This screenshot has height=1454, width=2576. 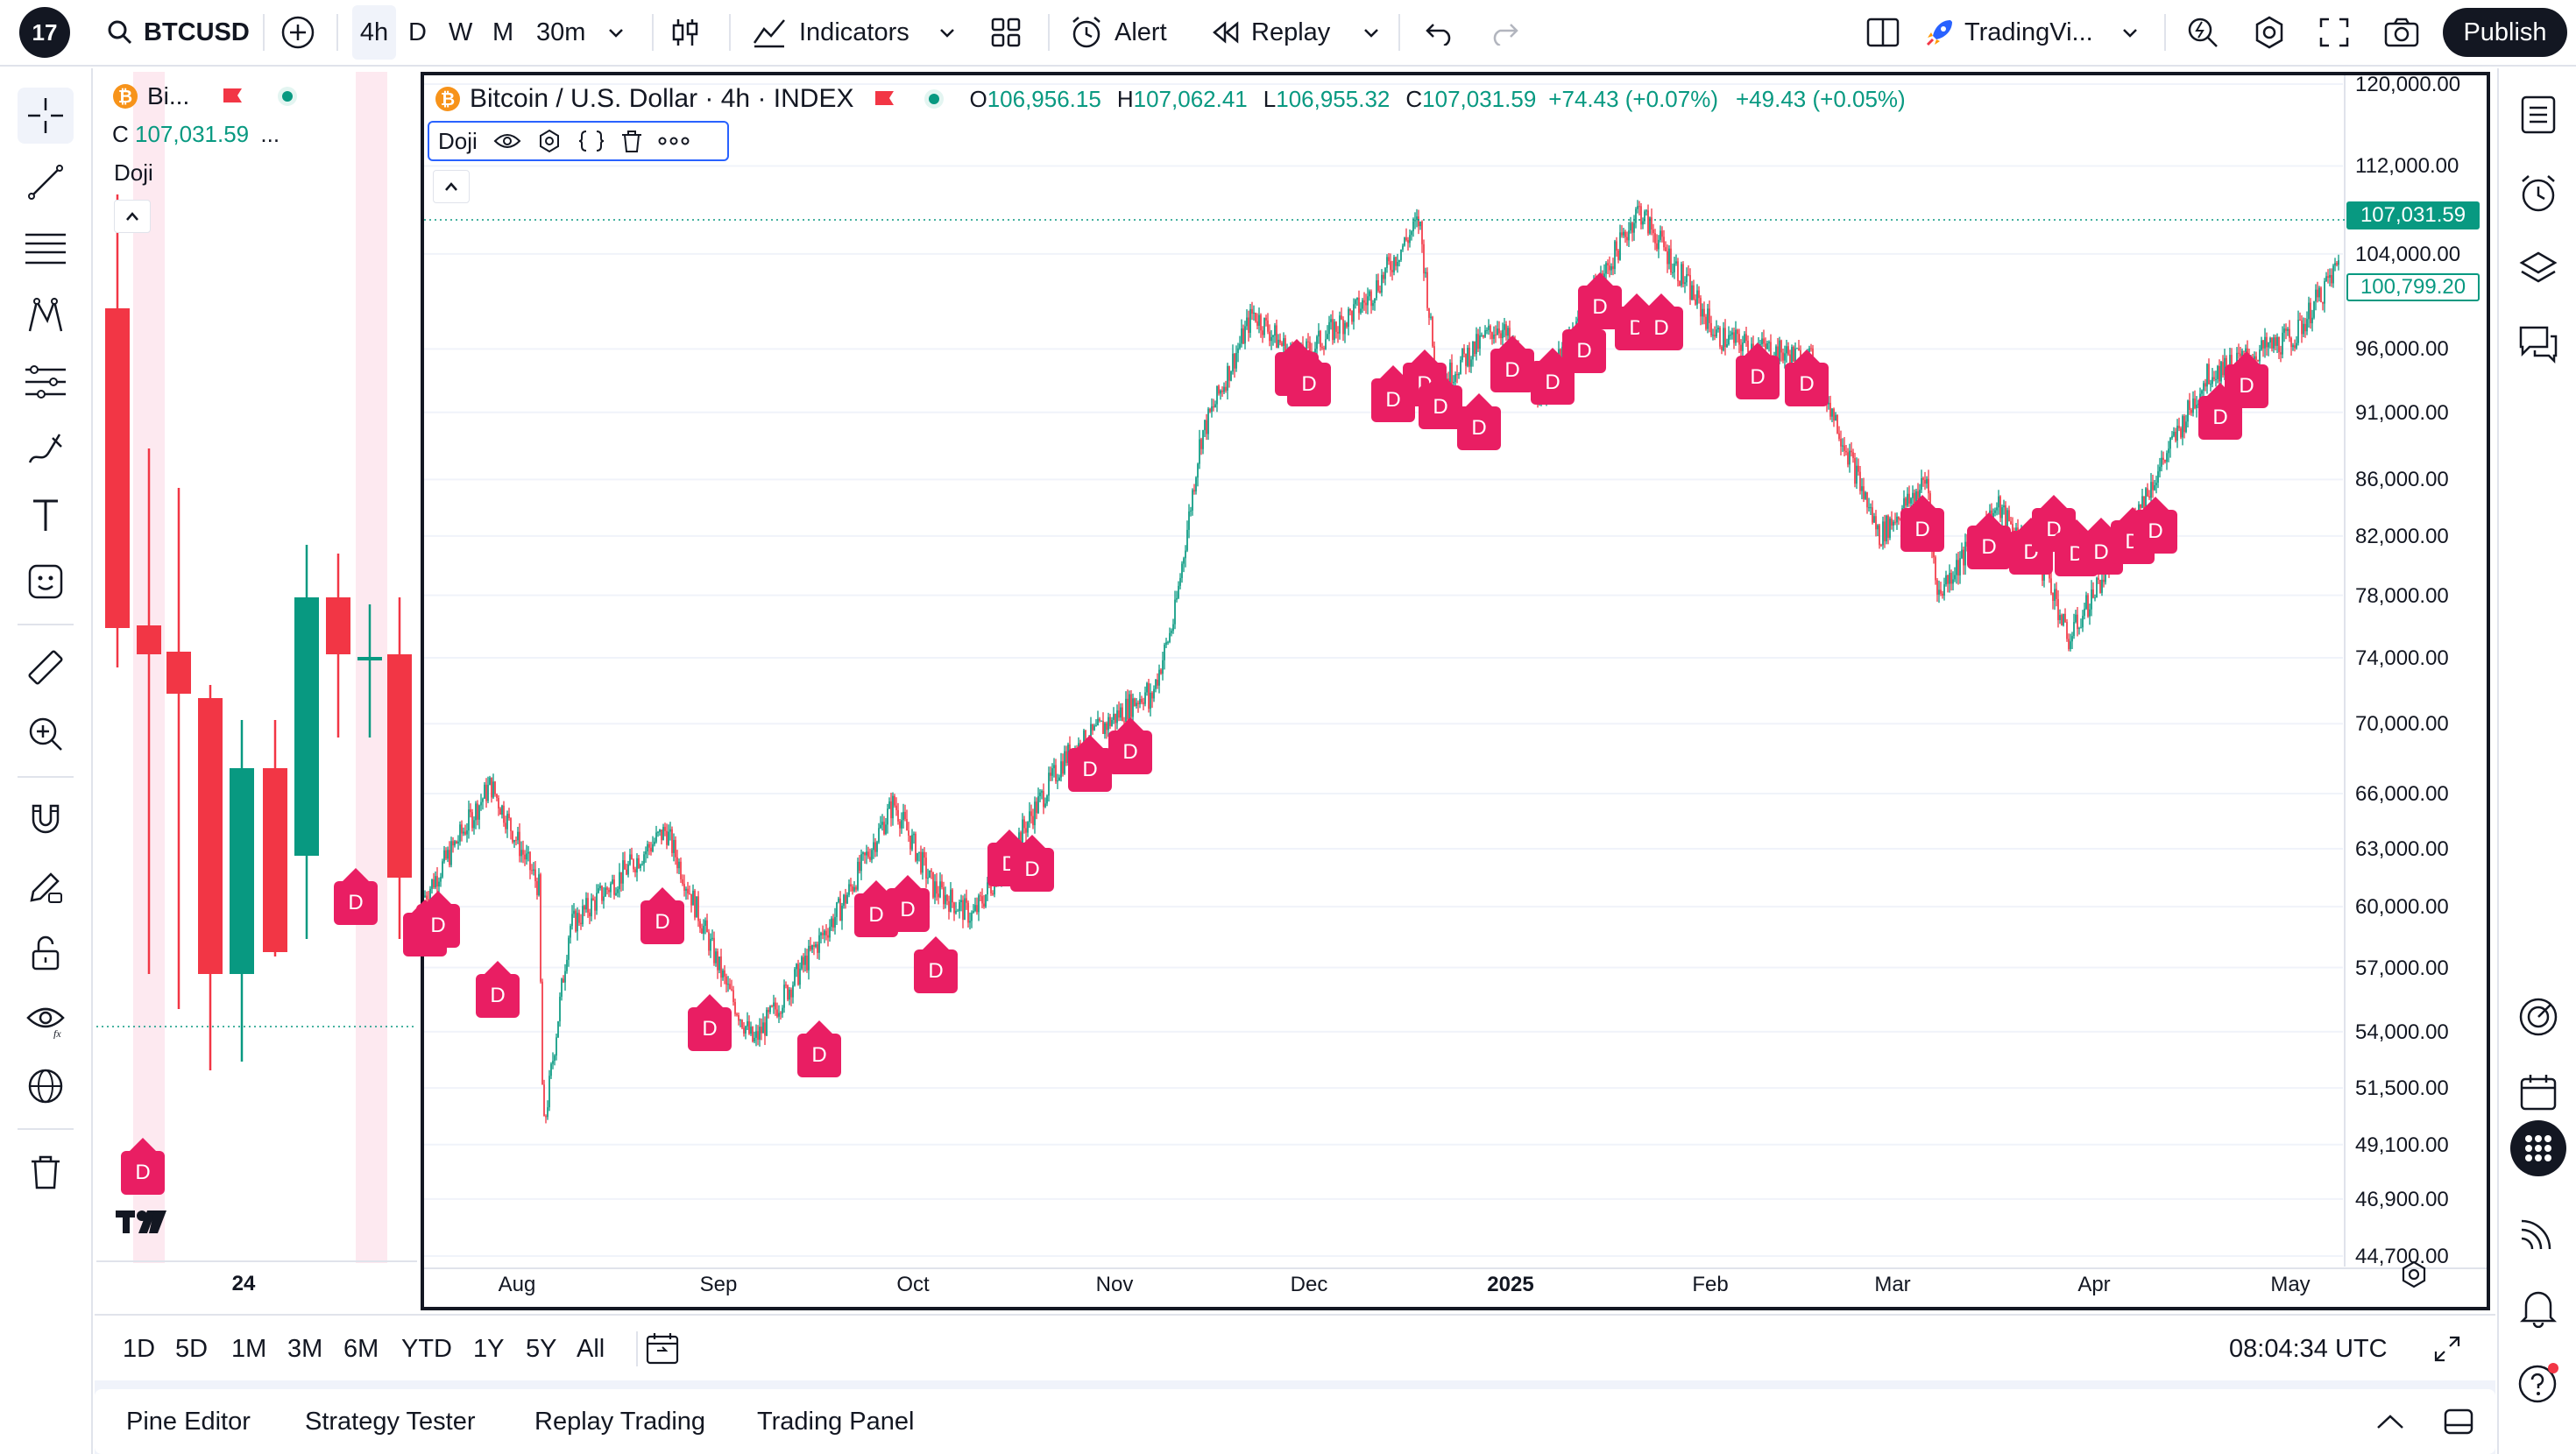 I want to click on settings-icon, so click(x=549, y=141).